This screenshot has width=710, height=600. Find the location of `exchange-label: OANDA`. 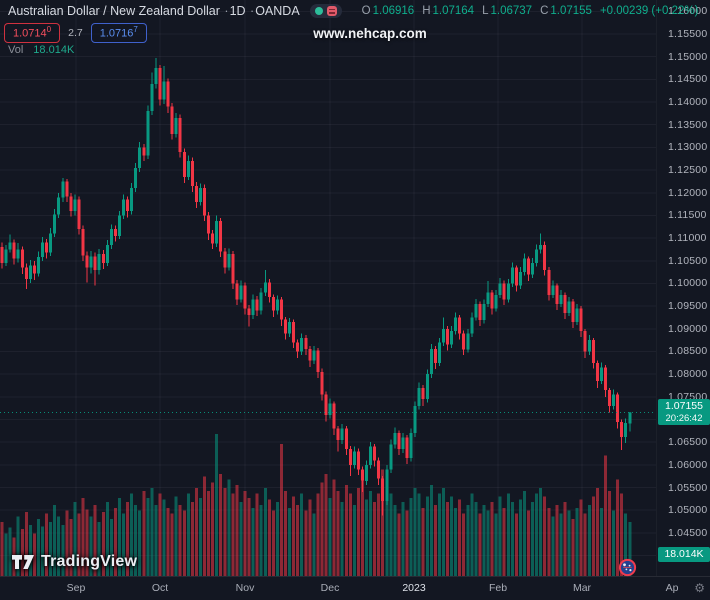

exchange-label: OANDA is located at coordinates (277, 11).